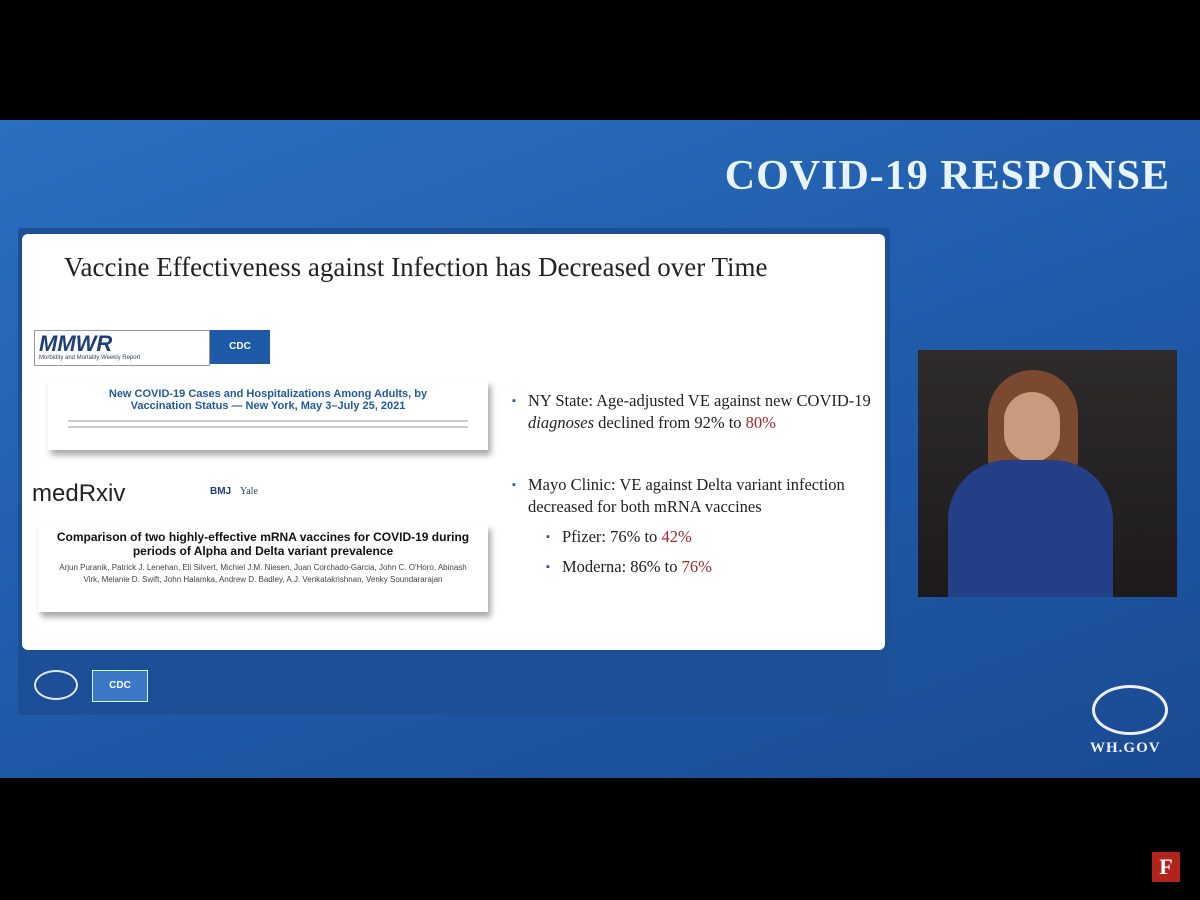 Image resolution: width=1200 pixels, height=900 pixels. I want to click on interpreter-face, so click(1032, 427).